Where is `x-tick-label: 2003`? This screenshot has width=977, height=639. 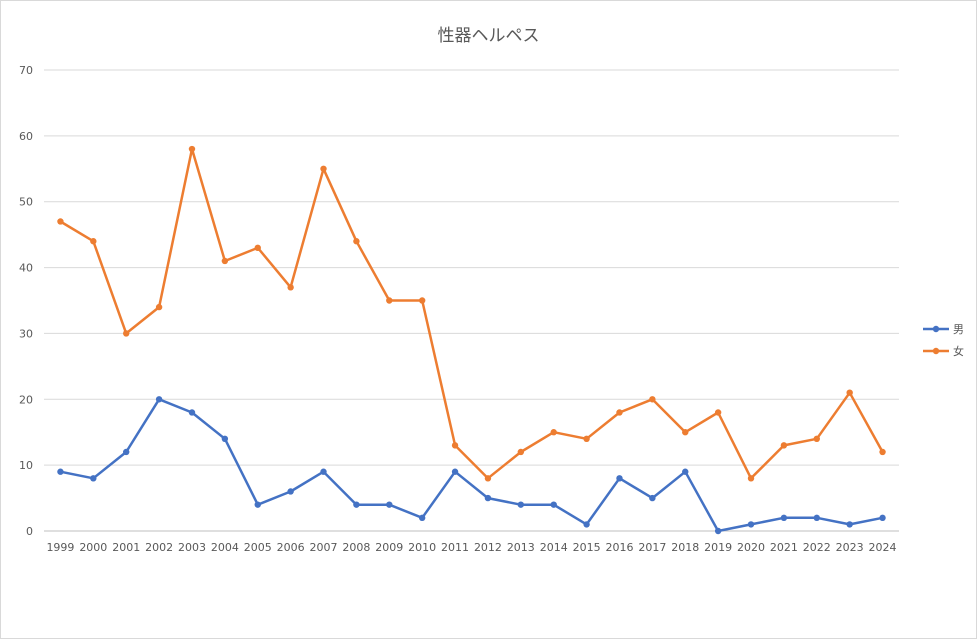 x-tick-label: 2003 is located at coordinates (192, 547).